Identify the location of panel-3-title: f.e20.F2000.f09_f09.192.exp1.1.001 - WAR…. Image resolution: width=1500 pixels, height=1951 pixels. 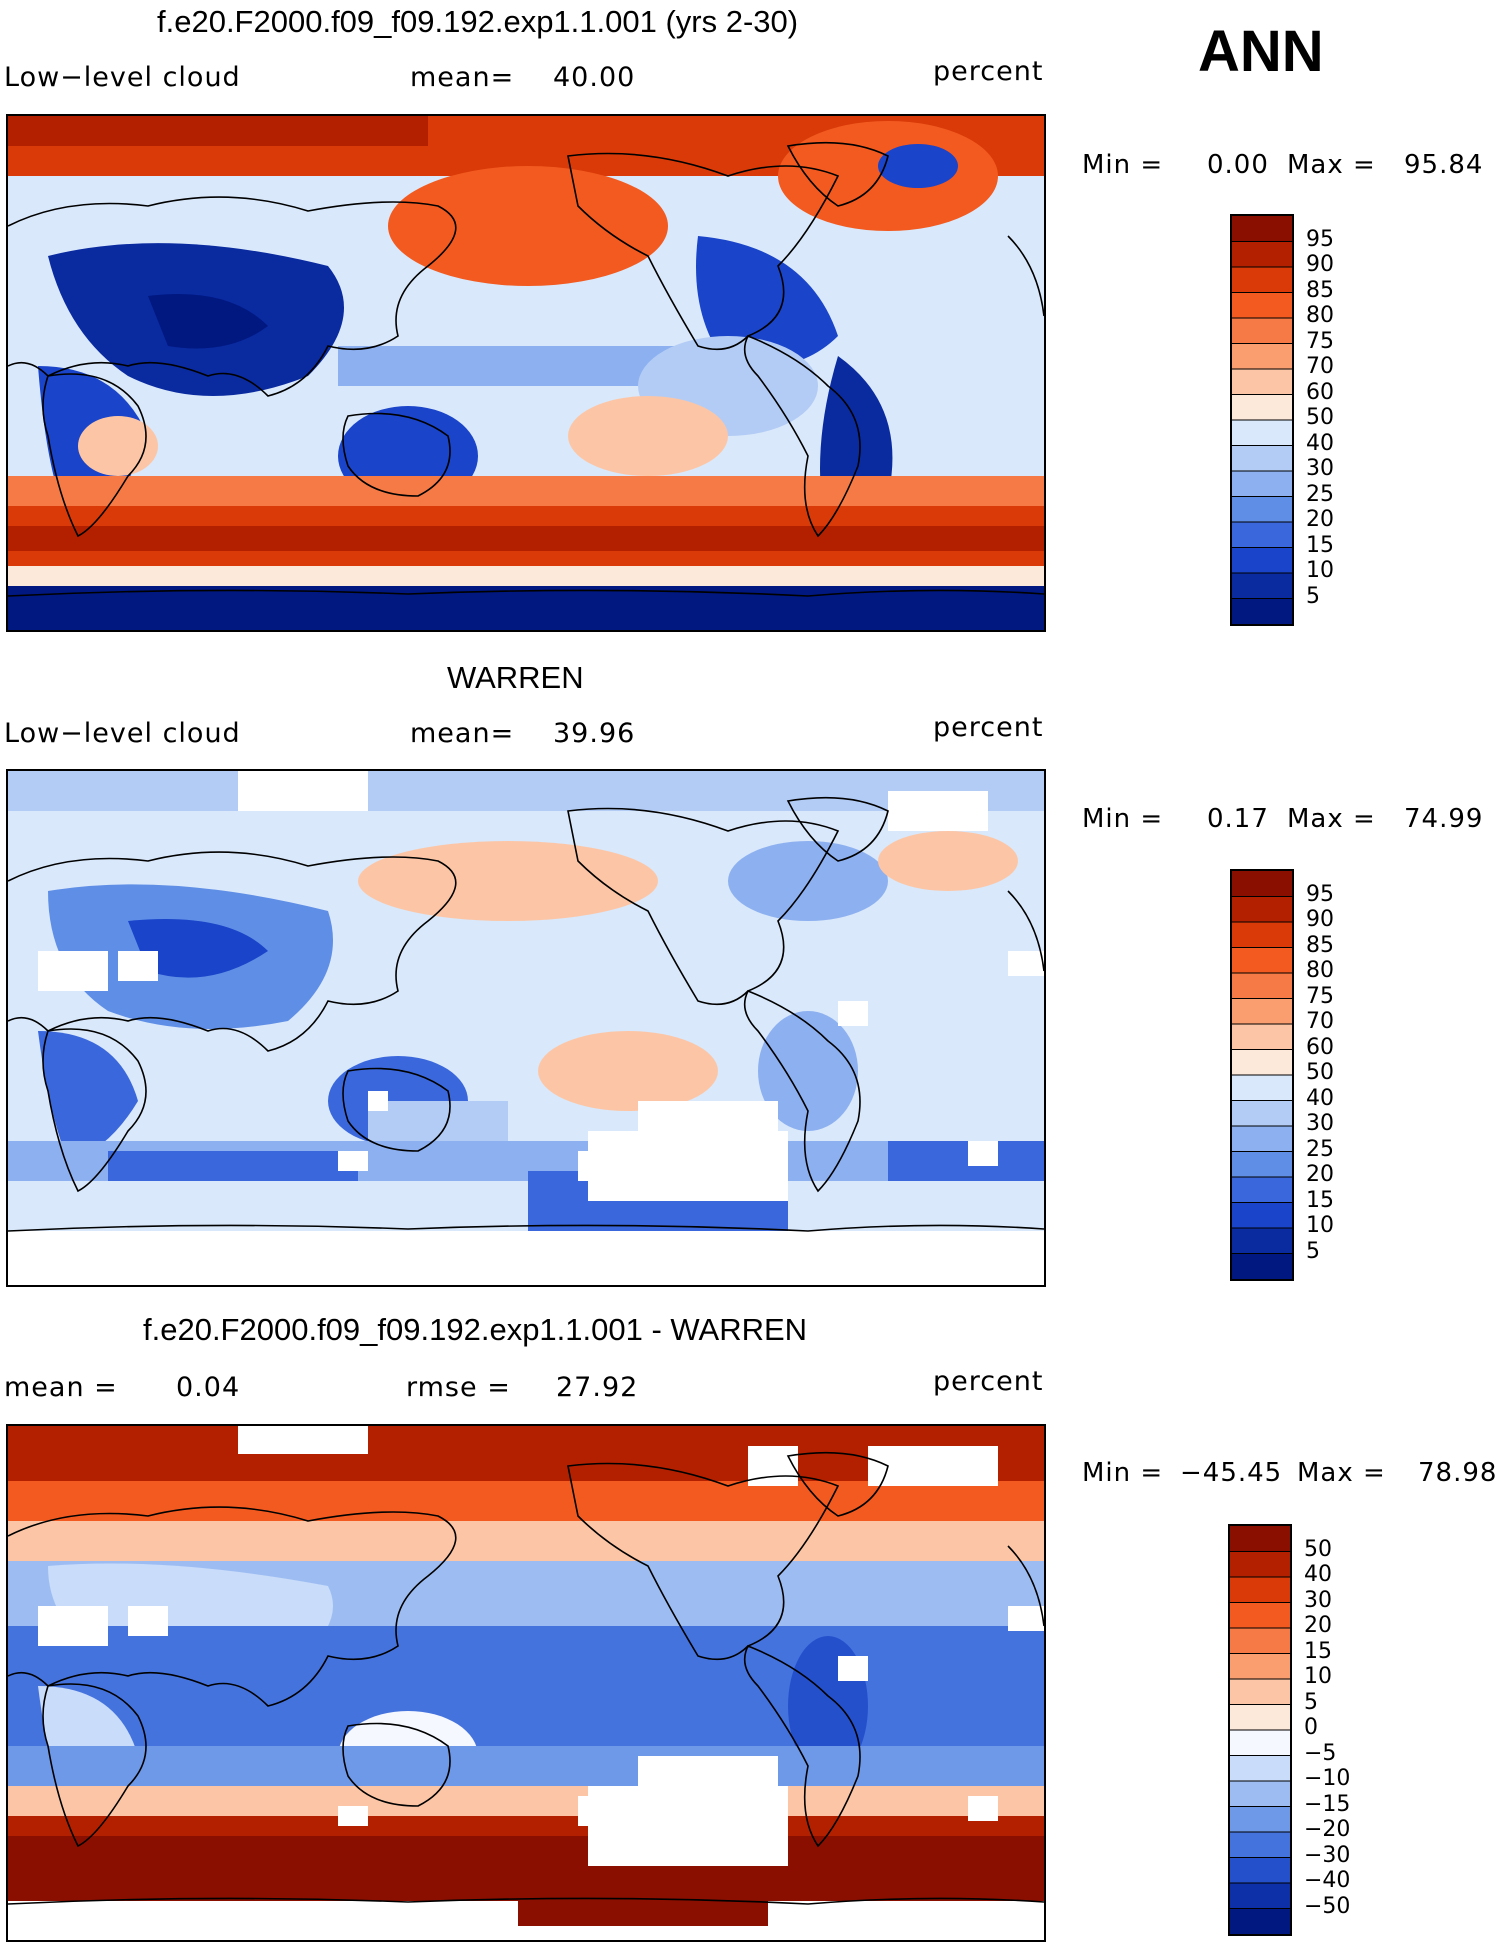
(475, 1329).